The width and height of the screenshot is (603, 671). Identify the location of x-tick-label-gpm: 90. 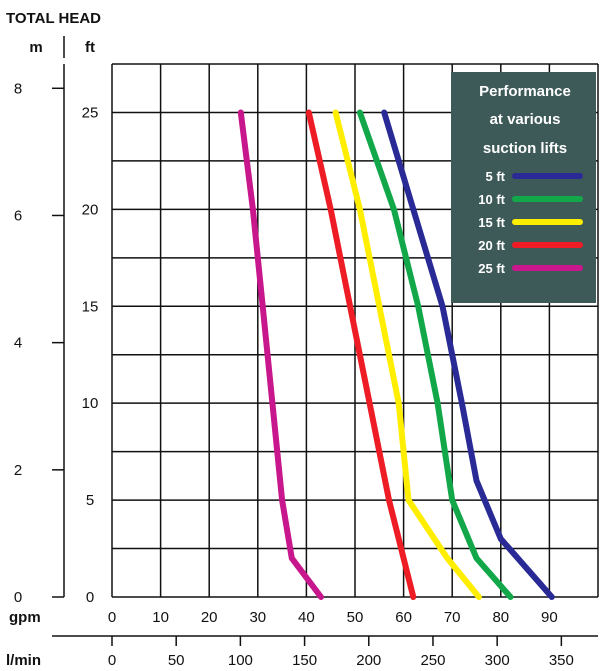
(549, 617).